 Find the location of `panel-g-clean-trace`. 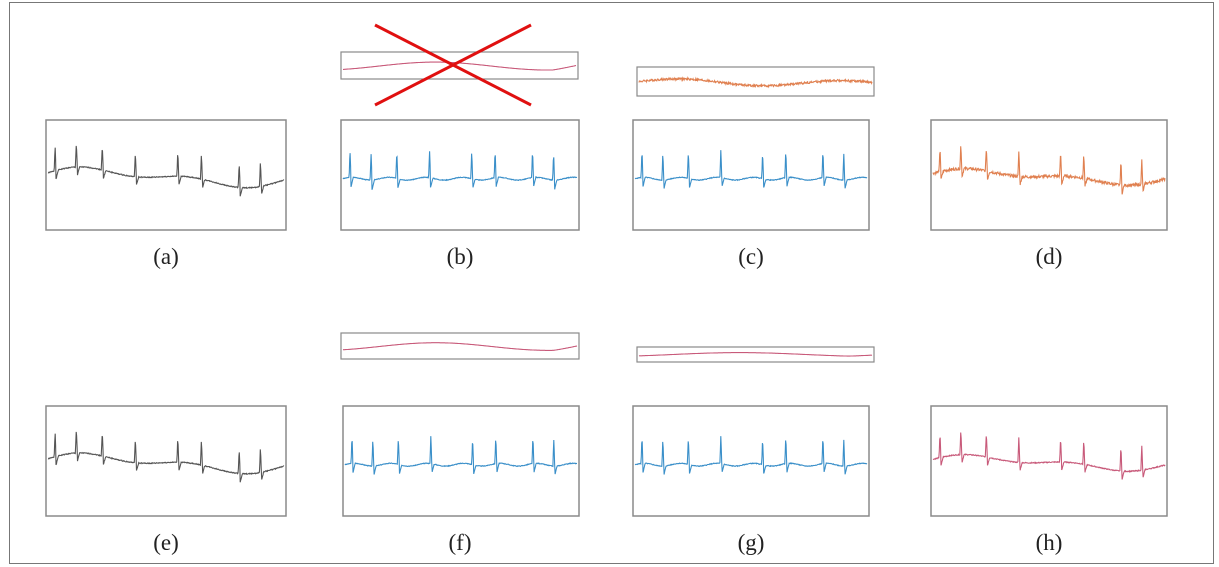

panel-g-clean-trace is located at coordinates (751, 455).